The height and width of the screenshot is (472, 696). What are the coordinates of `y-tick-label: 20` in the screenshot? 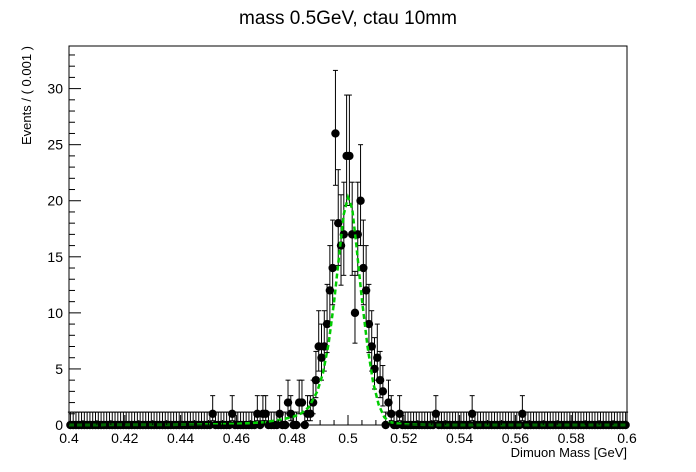 It's located at (55, 201).